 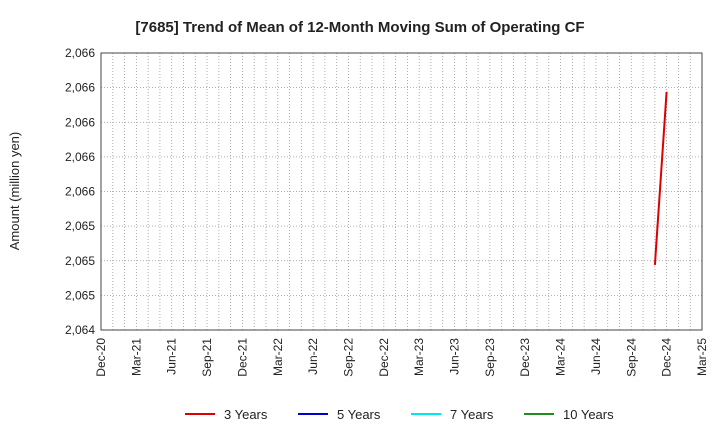 I want to click on x-tick-label: Dec-20, so click(x=101, y=357).